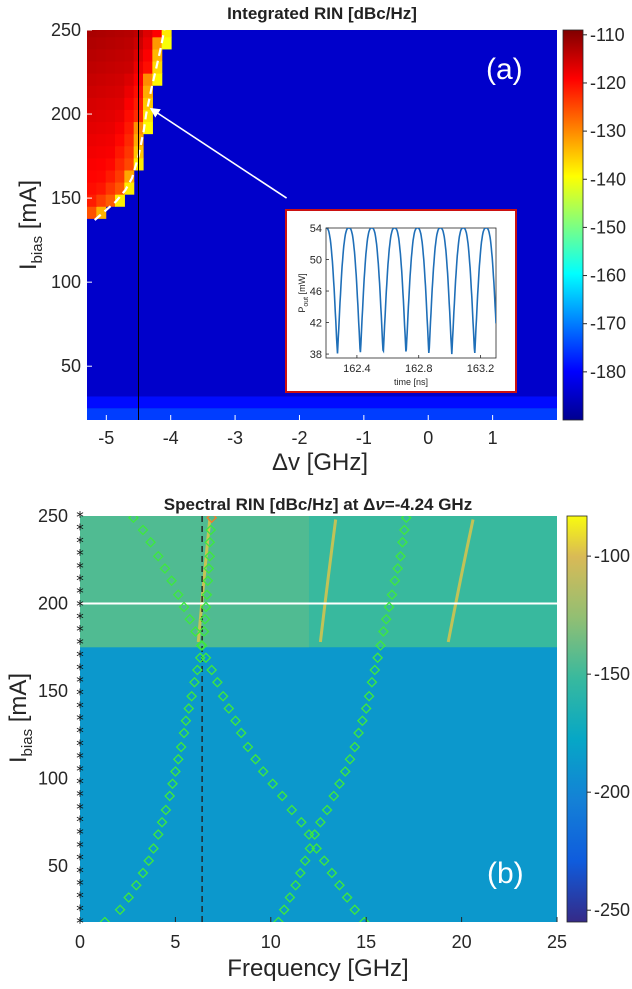 Image resolution: width=632 pixels, height=989 pixels. What do you see at coordinates (598, 719) in the screenshot?
I see `chart-b-colorbar: -100 -150 -200 -250` at bounding box center [598, 719].